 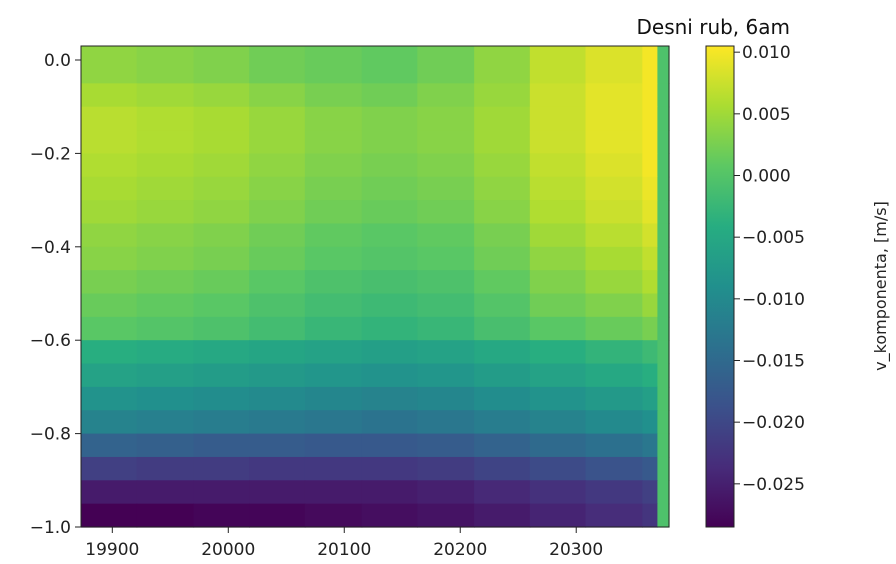 What do you see at coordinates (720, 286) in the screenshot?
I see `colorbar` at bounding box center [720, 286].